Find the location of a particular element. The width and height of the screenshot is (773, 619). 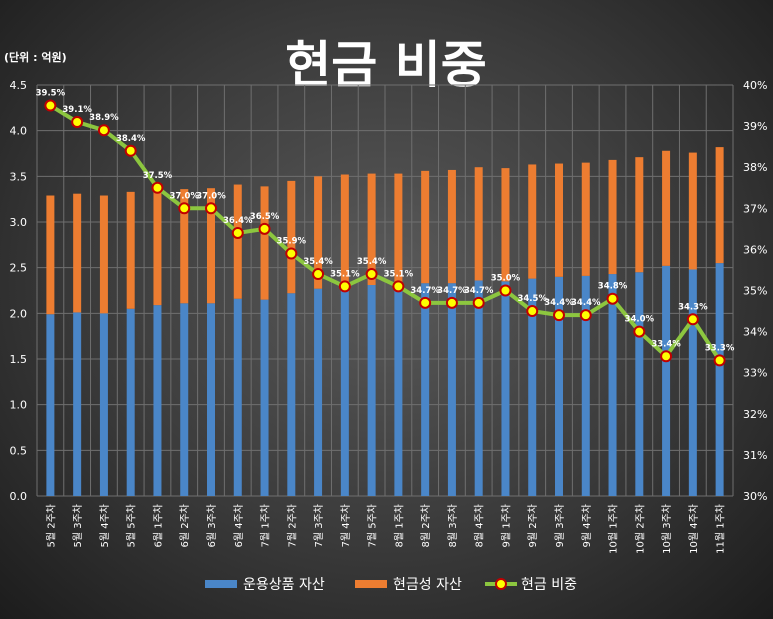

x-tick-label: 5월 3주차 is located at coordinates (78, 526).